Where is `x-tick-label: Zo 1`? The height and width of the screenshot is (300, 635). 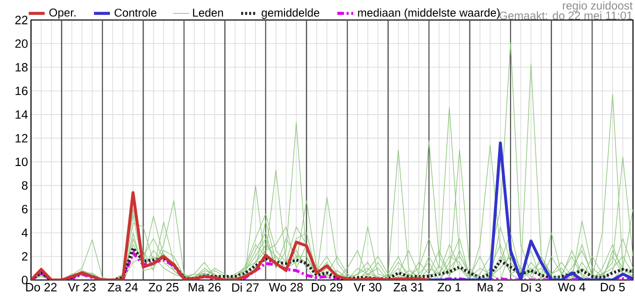 x-tick-label: Zo 1 is located at coordinates (449, 287).